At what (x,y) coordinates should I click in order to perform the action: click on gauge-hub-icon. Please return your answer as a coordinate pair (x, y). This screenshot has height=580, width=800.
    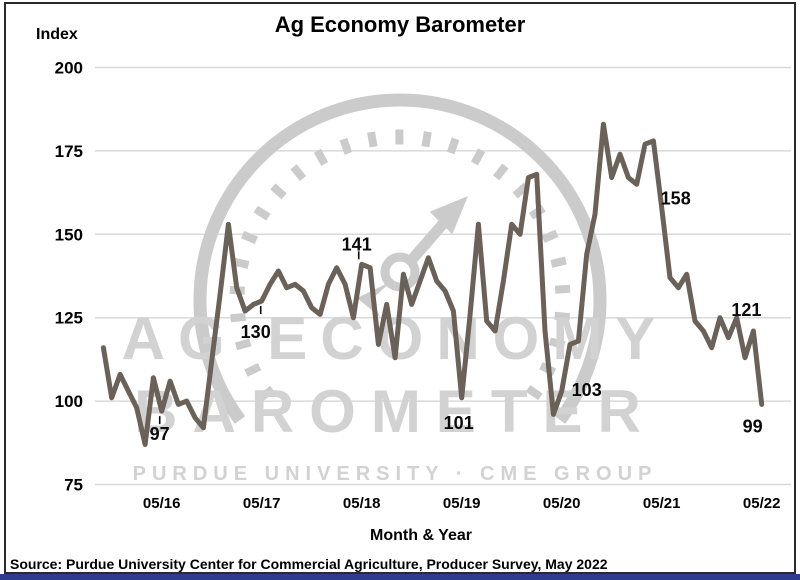
    Looking at the image, I should click on (400, 272).